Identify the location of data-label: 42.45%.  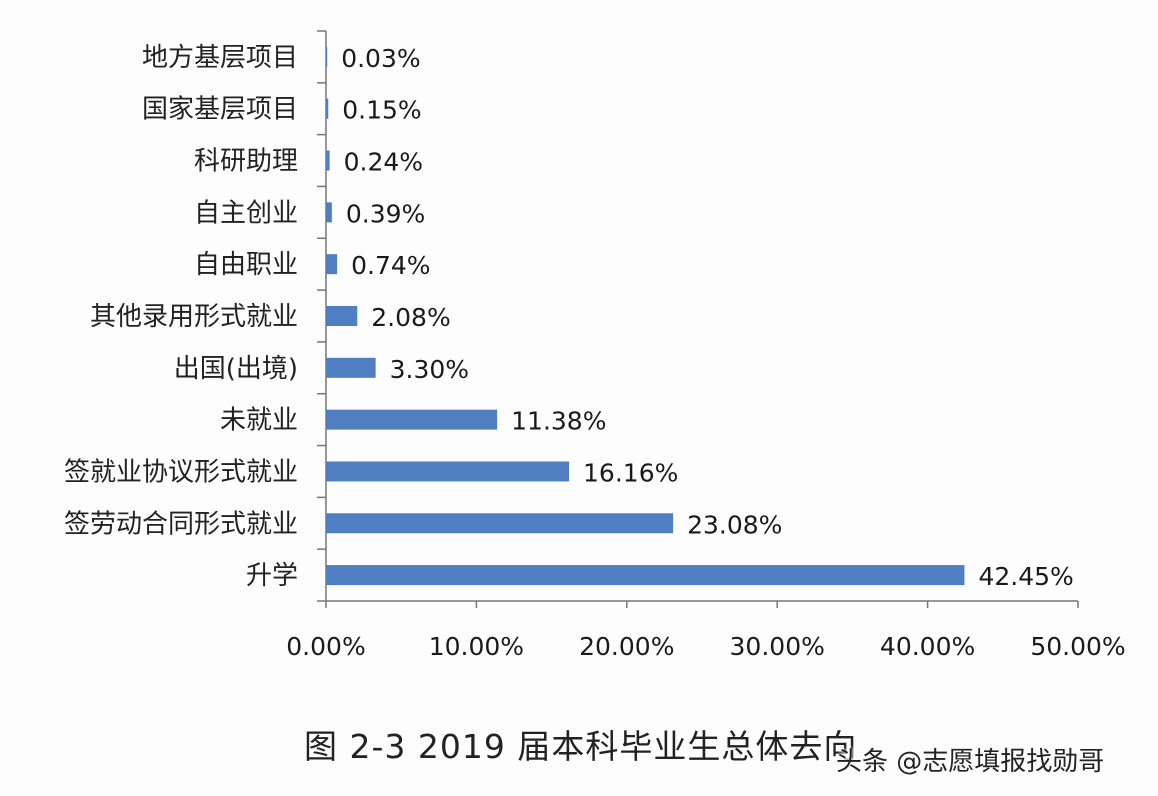
(1025, 576).